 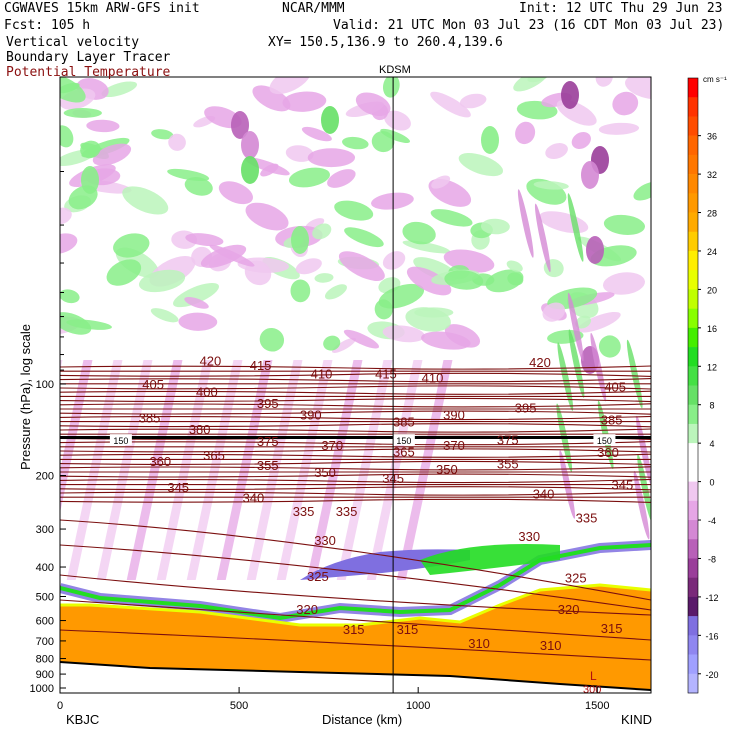 I want to click on theta-label: 330, so click(x=325, y=540).